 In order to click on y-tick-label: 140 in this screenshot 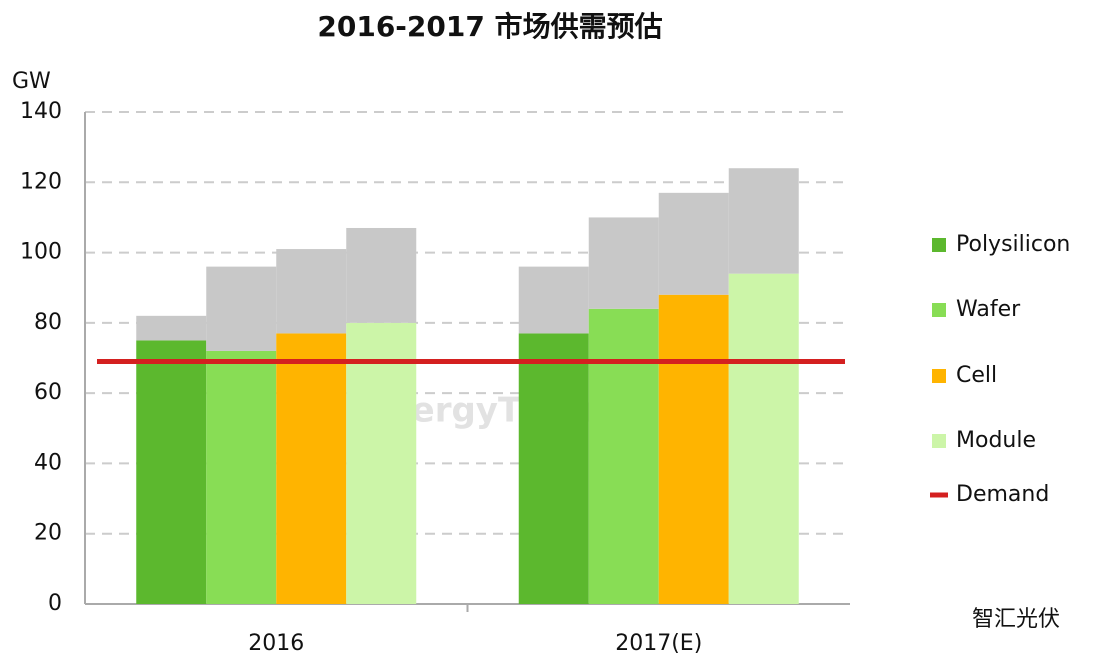, I will do `click(41, 111)`.